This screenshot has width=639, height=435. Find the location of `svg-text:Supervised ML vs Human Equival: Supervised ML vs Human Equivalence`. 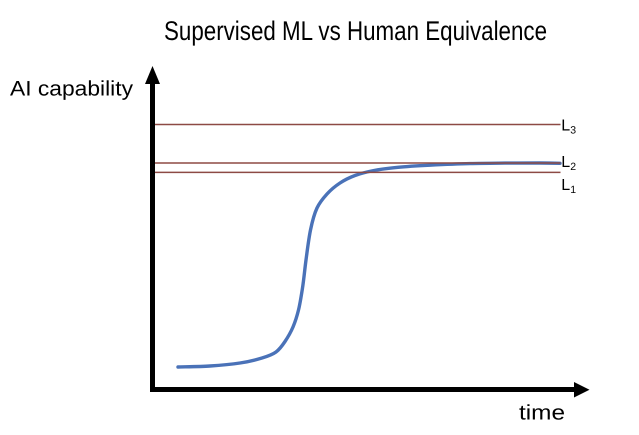

svg-text:Supervised ML vs Human Equival: Supervised ML vs Human Equivalence is located at coordinates (355, 31).